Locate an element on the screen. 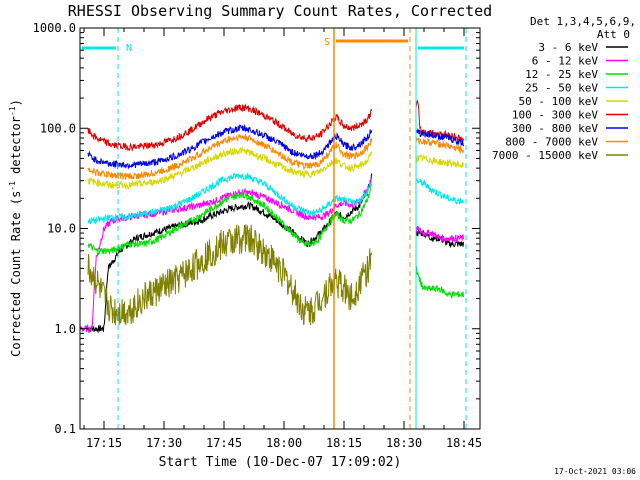 The width and height of the screenshot is (640, 480). y-axis-label-sup2: -1 is located at coordinates (12, 111).